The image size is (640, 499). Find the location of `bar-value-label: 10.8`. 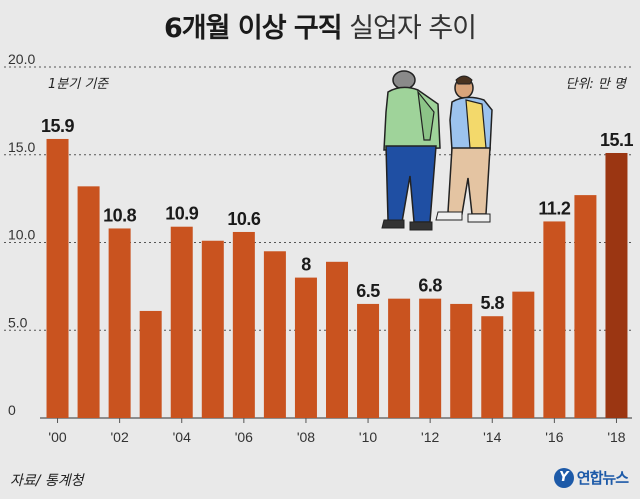

bar-value-label: 10.8 is located at coordinates (120, 215).